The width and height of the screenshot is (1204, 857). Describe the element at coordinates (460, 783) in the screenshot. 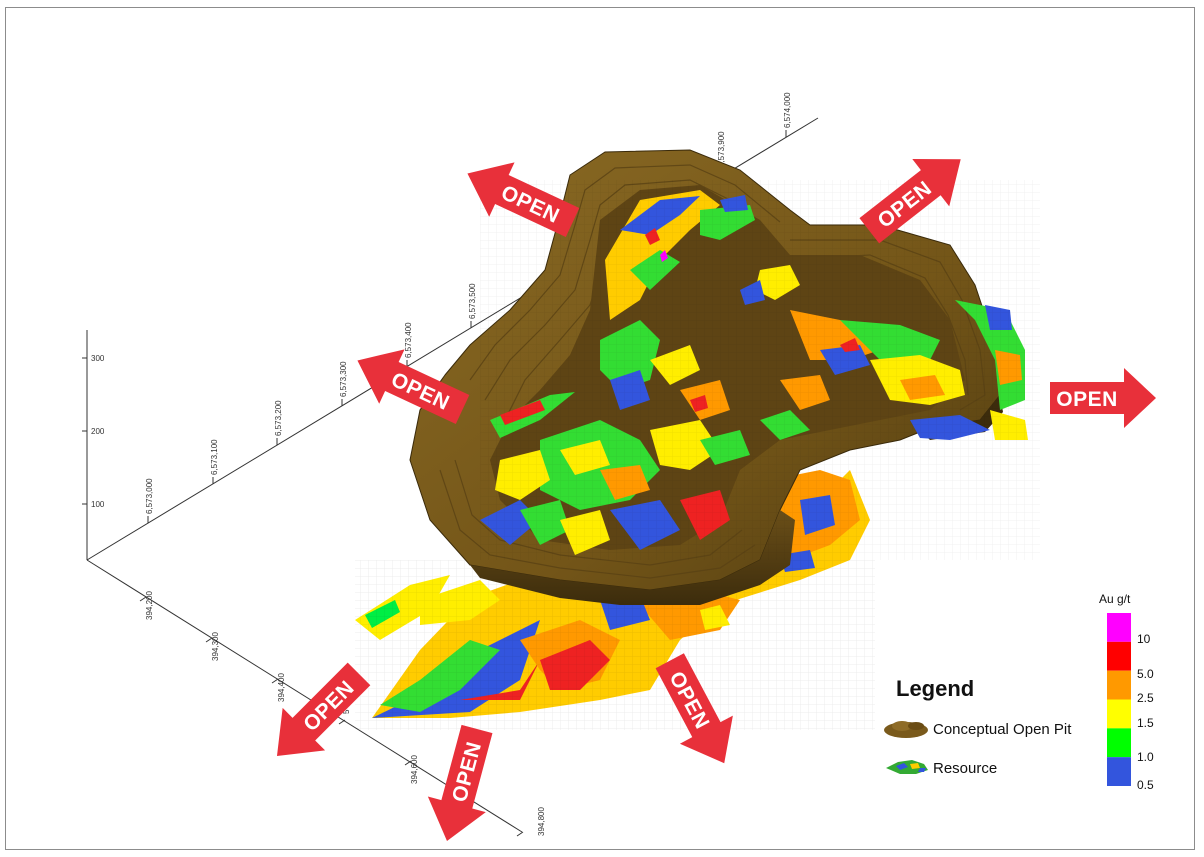

I see `open-arrow-south: OPEN` at that location.